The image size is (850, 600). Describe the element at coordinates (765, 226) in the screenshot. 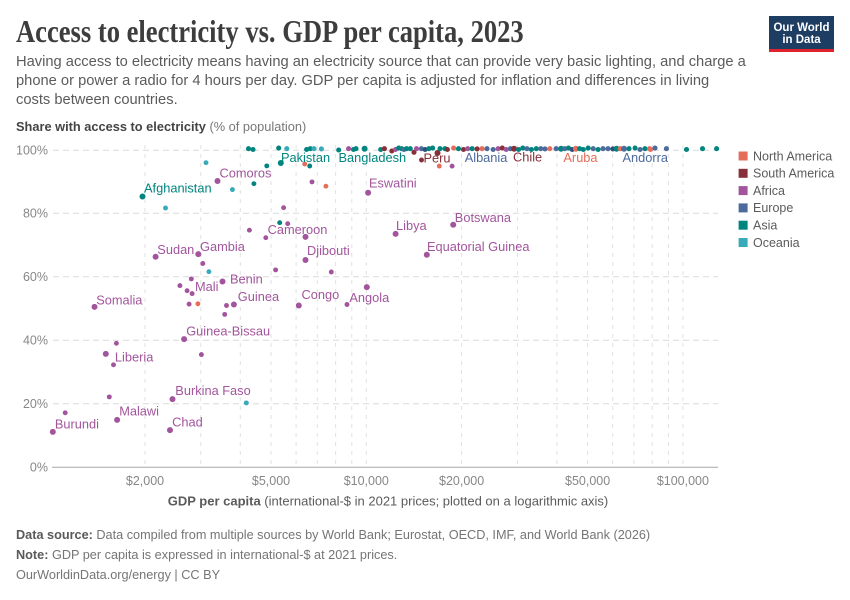

I see `svg-text: Asia` at that location.